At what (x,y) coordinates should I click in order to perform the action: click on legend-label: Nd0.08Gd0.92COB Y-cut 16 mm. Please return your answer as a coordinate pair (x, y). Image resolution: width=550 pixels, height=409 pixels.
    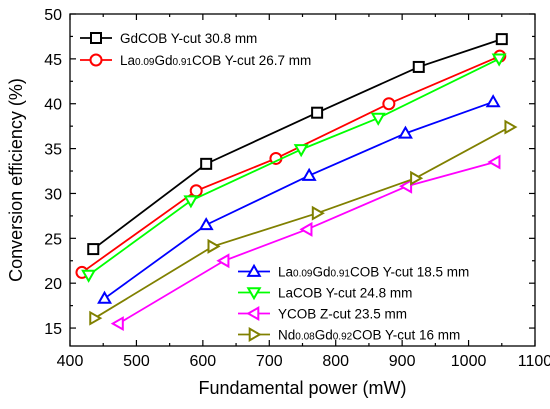
    Looking at the image, I should click on (369, 335).